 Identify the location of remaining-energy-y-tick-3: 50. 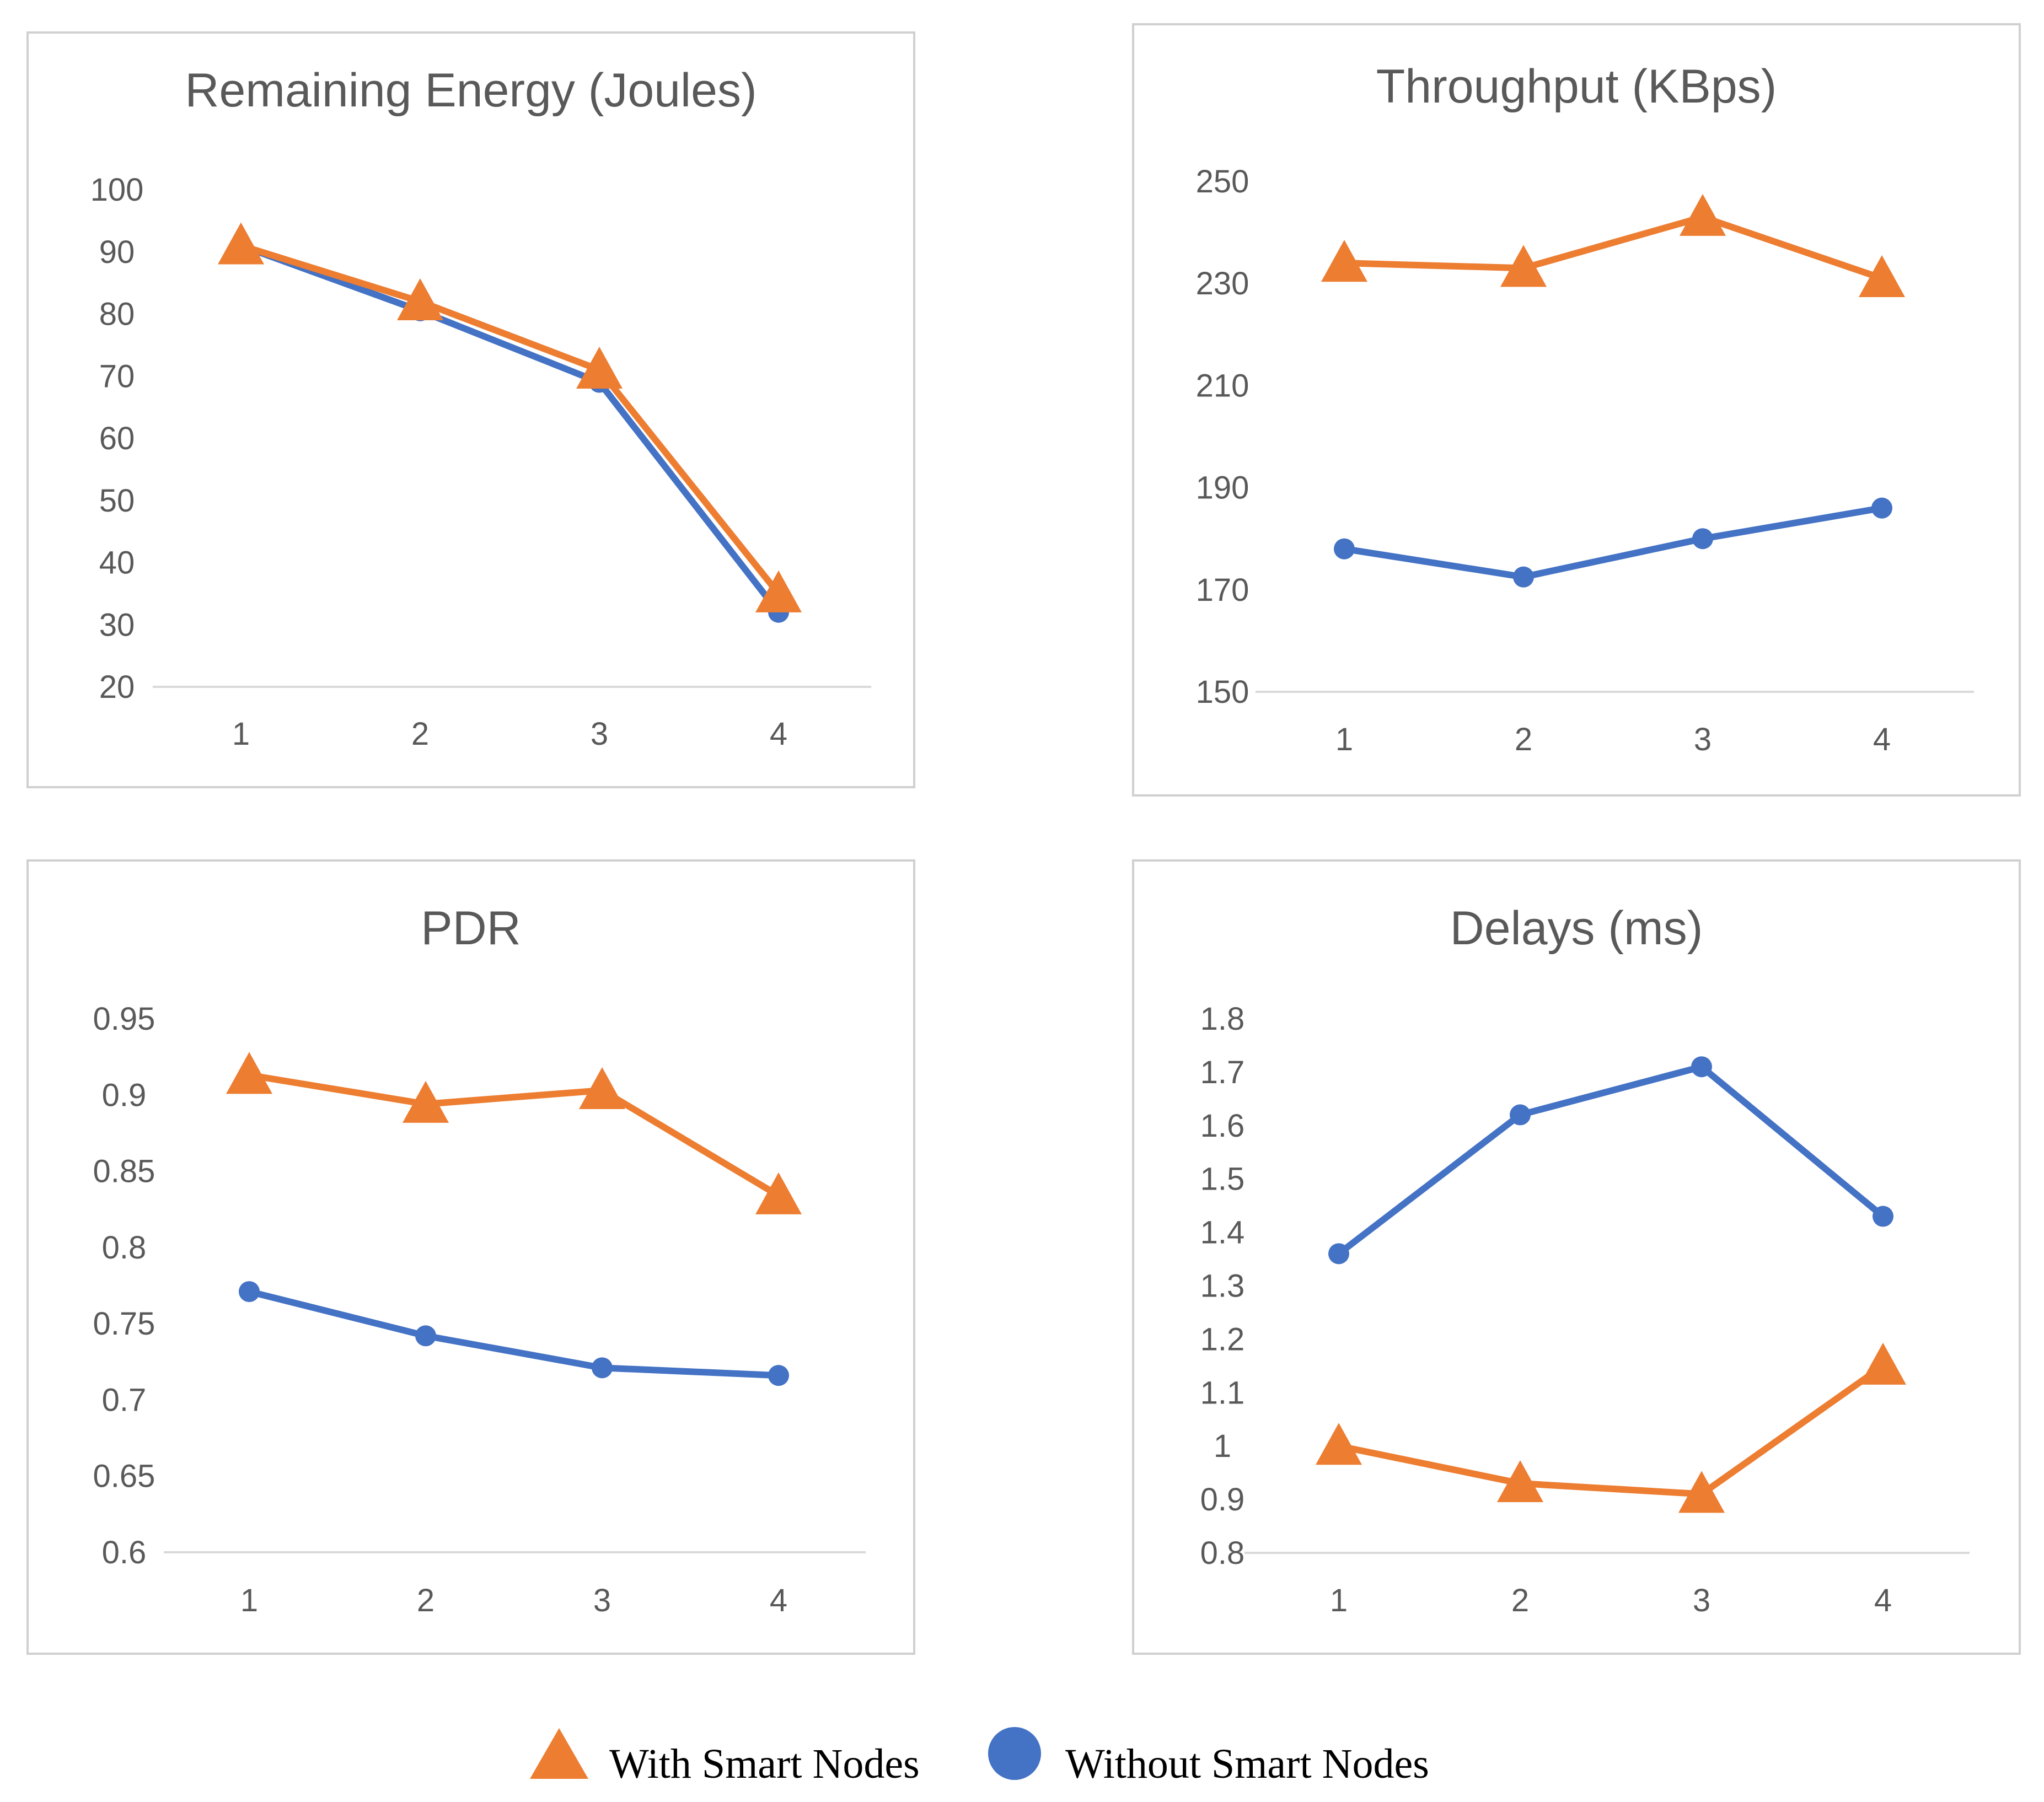
(117, 501).